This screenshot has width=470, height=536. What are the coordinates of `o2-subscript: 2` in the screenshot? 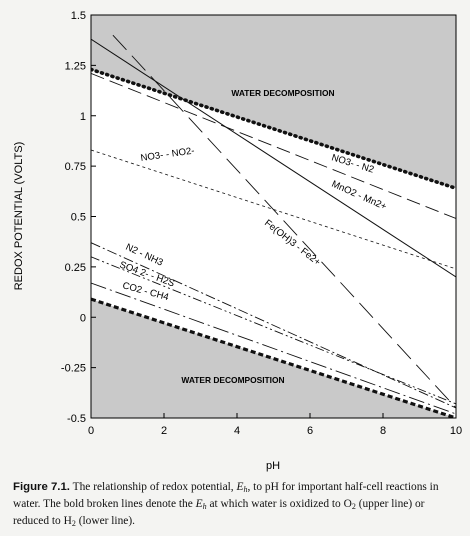 It's located at (353, 506).